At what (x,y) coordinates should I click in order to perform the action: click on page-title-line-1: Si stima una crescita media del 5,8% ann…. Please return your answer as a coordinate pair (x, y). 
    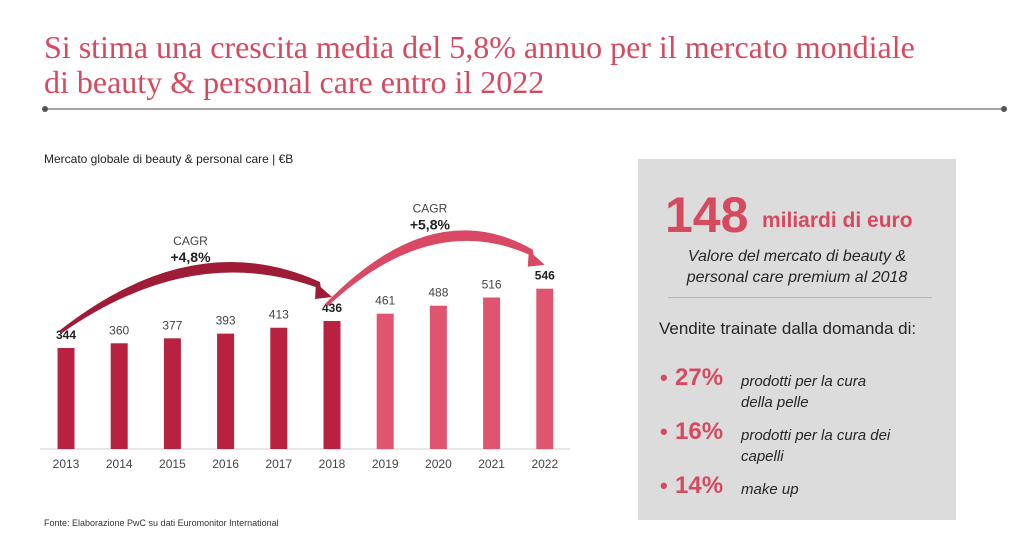
    Looking at the image, I should click on (479, 47).